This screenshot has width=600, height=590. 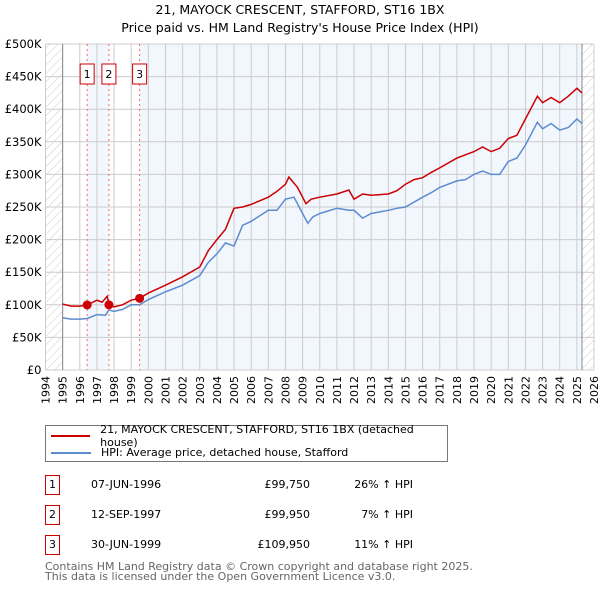 I want to click on x-tick-label: 2025, so click(x=577, y=390).